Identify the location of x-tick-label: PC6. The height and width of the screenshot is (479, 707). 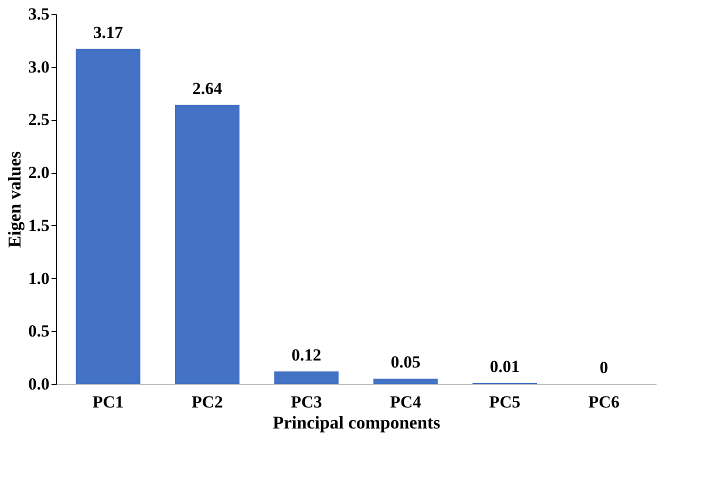
(604, 402).